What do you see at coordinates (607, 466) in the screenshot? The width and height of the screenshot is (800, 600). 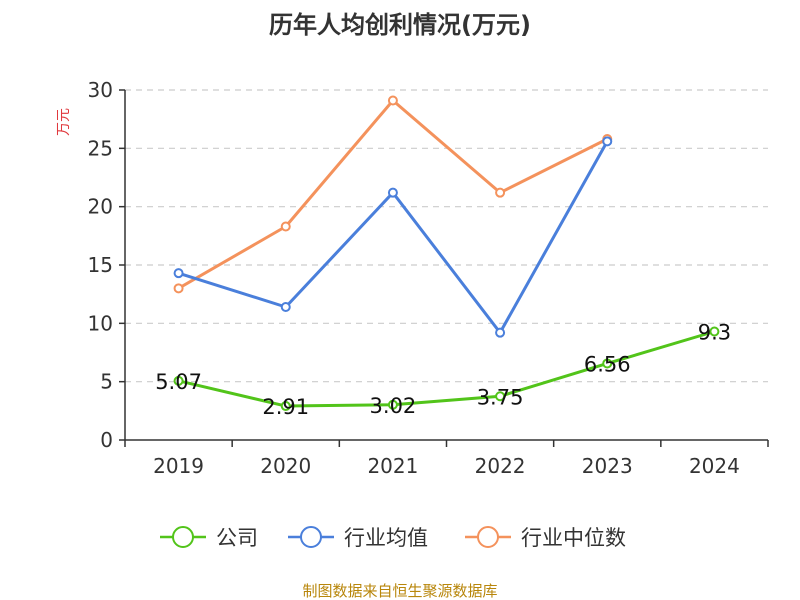 I see `x-tick-label: 2023` at bounding box center [607, 466].